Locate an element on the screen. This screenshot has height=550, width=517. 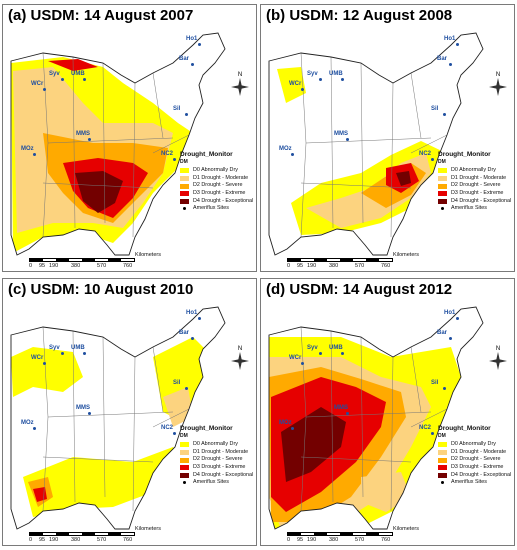
scale-tick-label: 0 is located at coordinates (31, 540).